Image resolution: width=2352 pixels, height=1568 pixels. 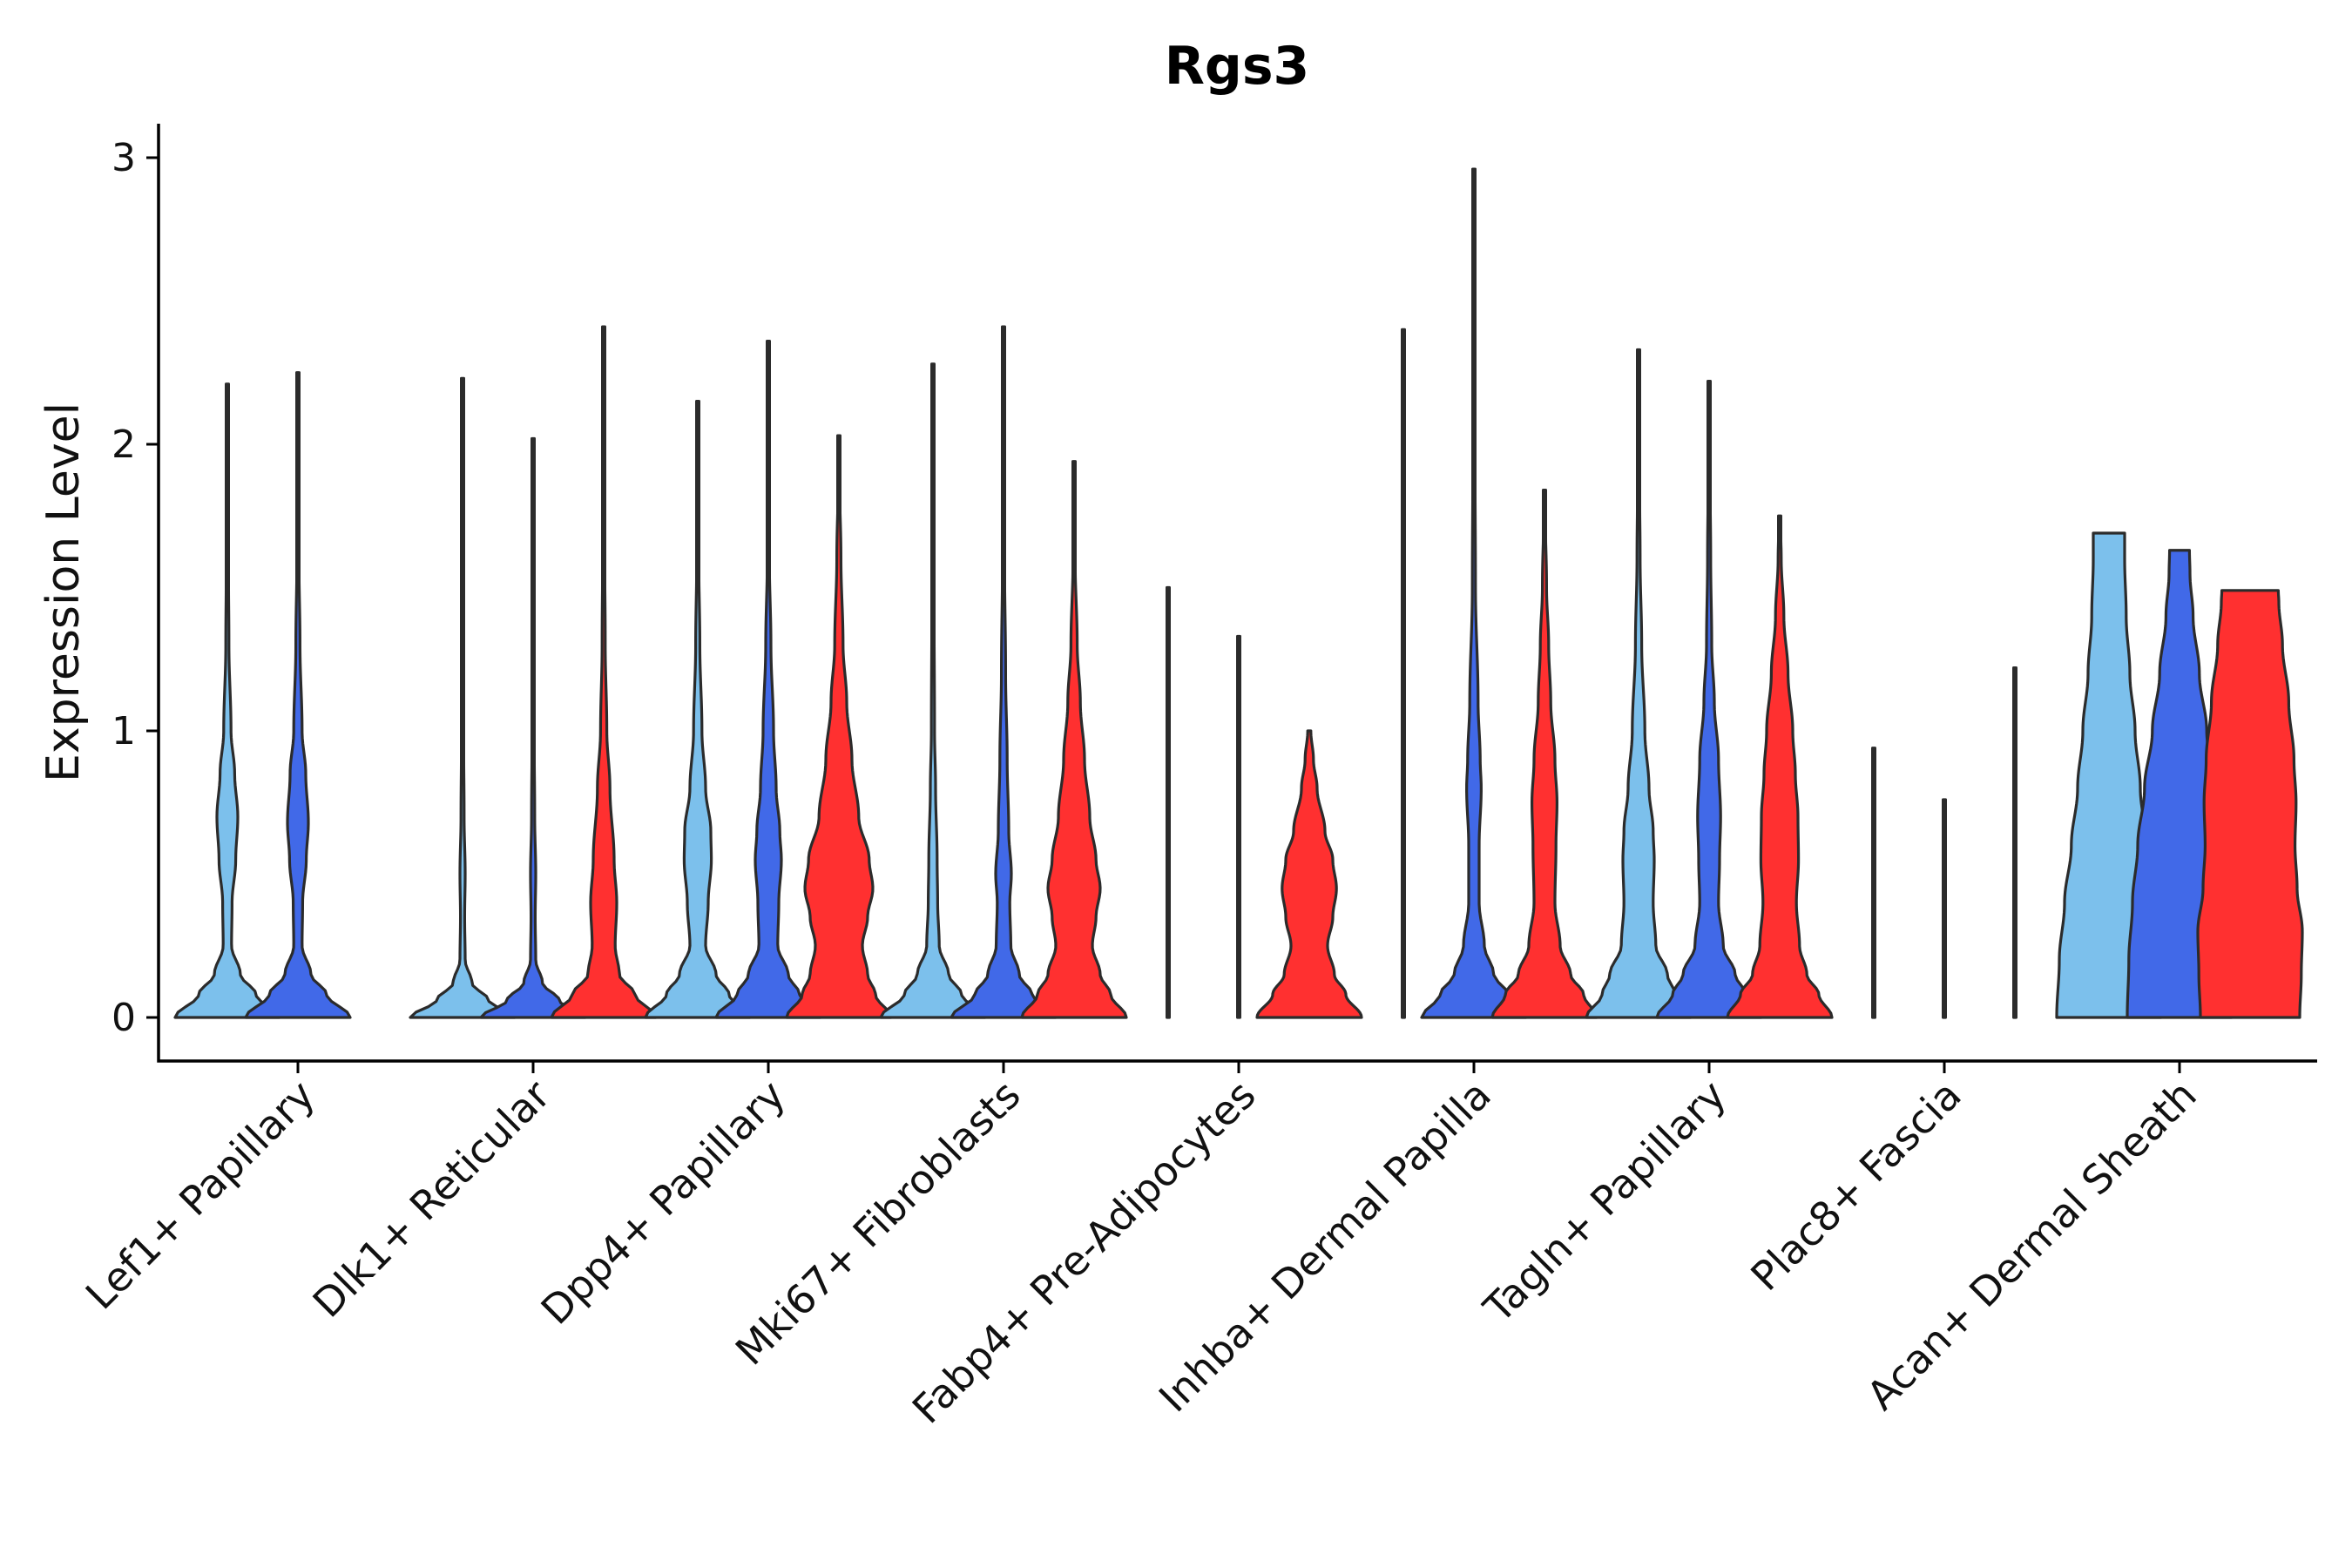 I want to click on x-tick-label: Tagln+ Papillary, so click(x=1605, y=1202).